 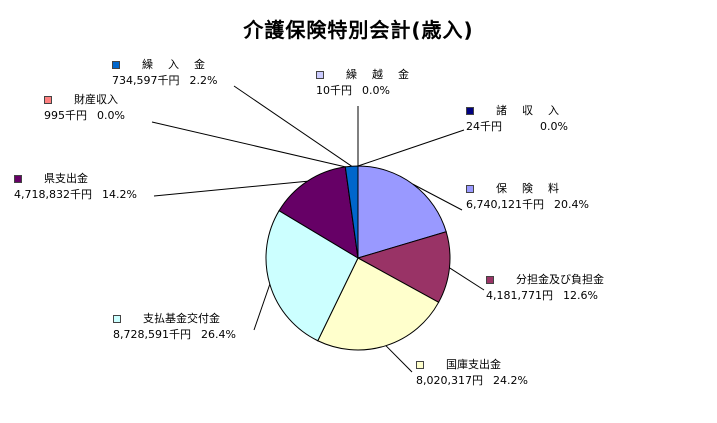 What do you see at coordinates (358, 30) in the screenshot?
I see `chart-title: 介護保険特別会計(歳入)` at bounding box center [358, 30].